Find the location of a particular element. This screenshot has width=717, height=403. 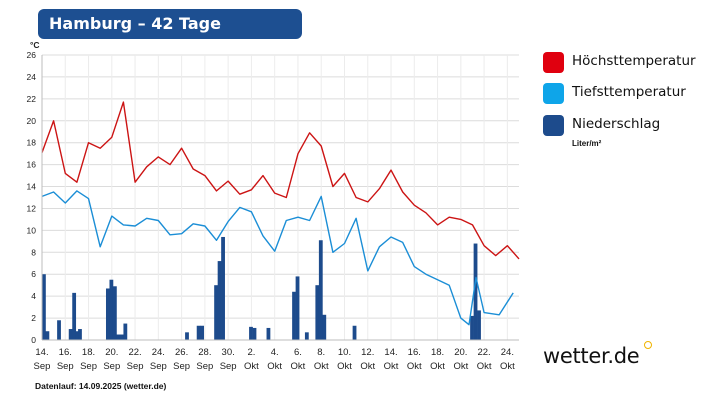

legend-label-min-temp: Tiefsttemperatur is located at coordinates (629, 92).